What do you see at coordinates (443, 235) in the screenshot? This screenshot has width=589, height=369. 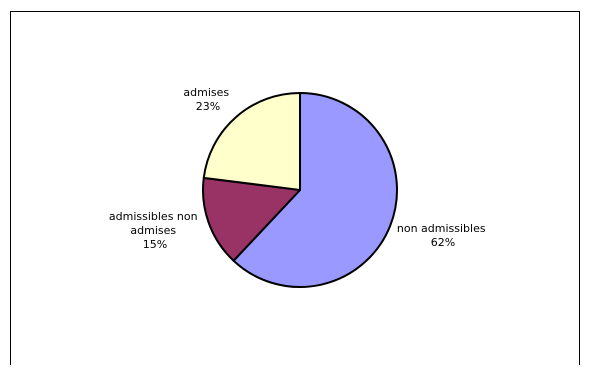 I see `label-non-admissibles: non admissibles 62%` at bounding box center [443, 235].